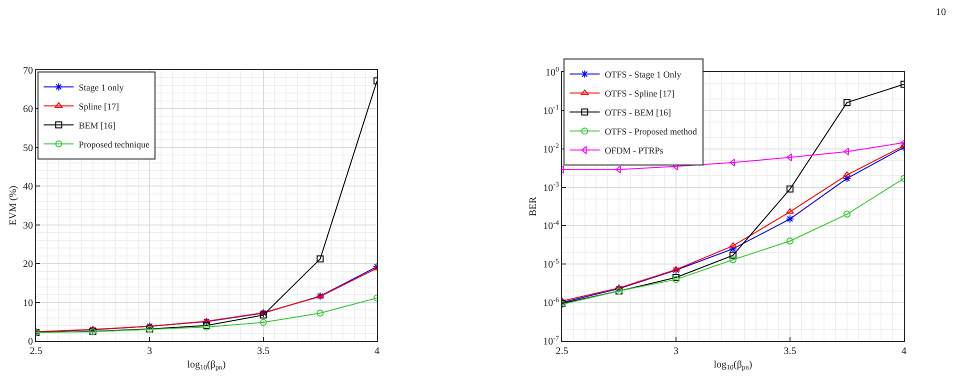 The image size is (977, 380). Describe the element at coordinates (28, 148) in the screenshot. I see `y-tick-label: 50` at that location.